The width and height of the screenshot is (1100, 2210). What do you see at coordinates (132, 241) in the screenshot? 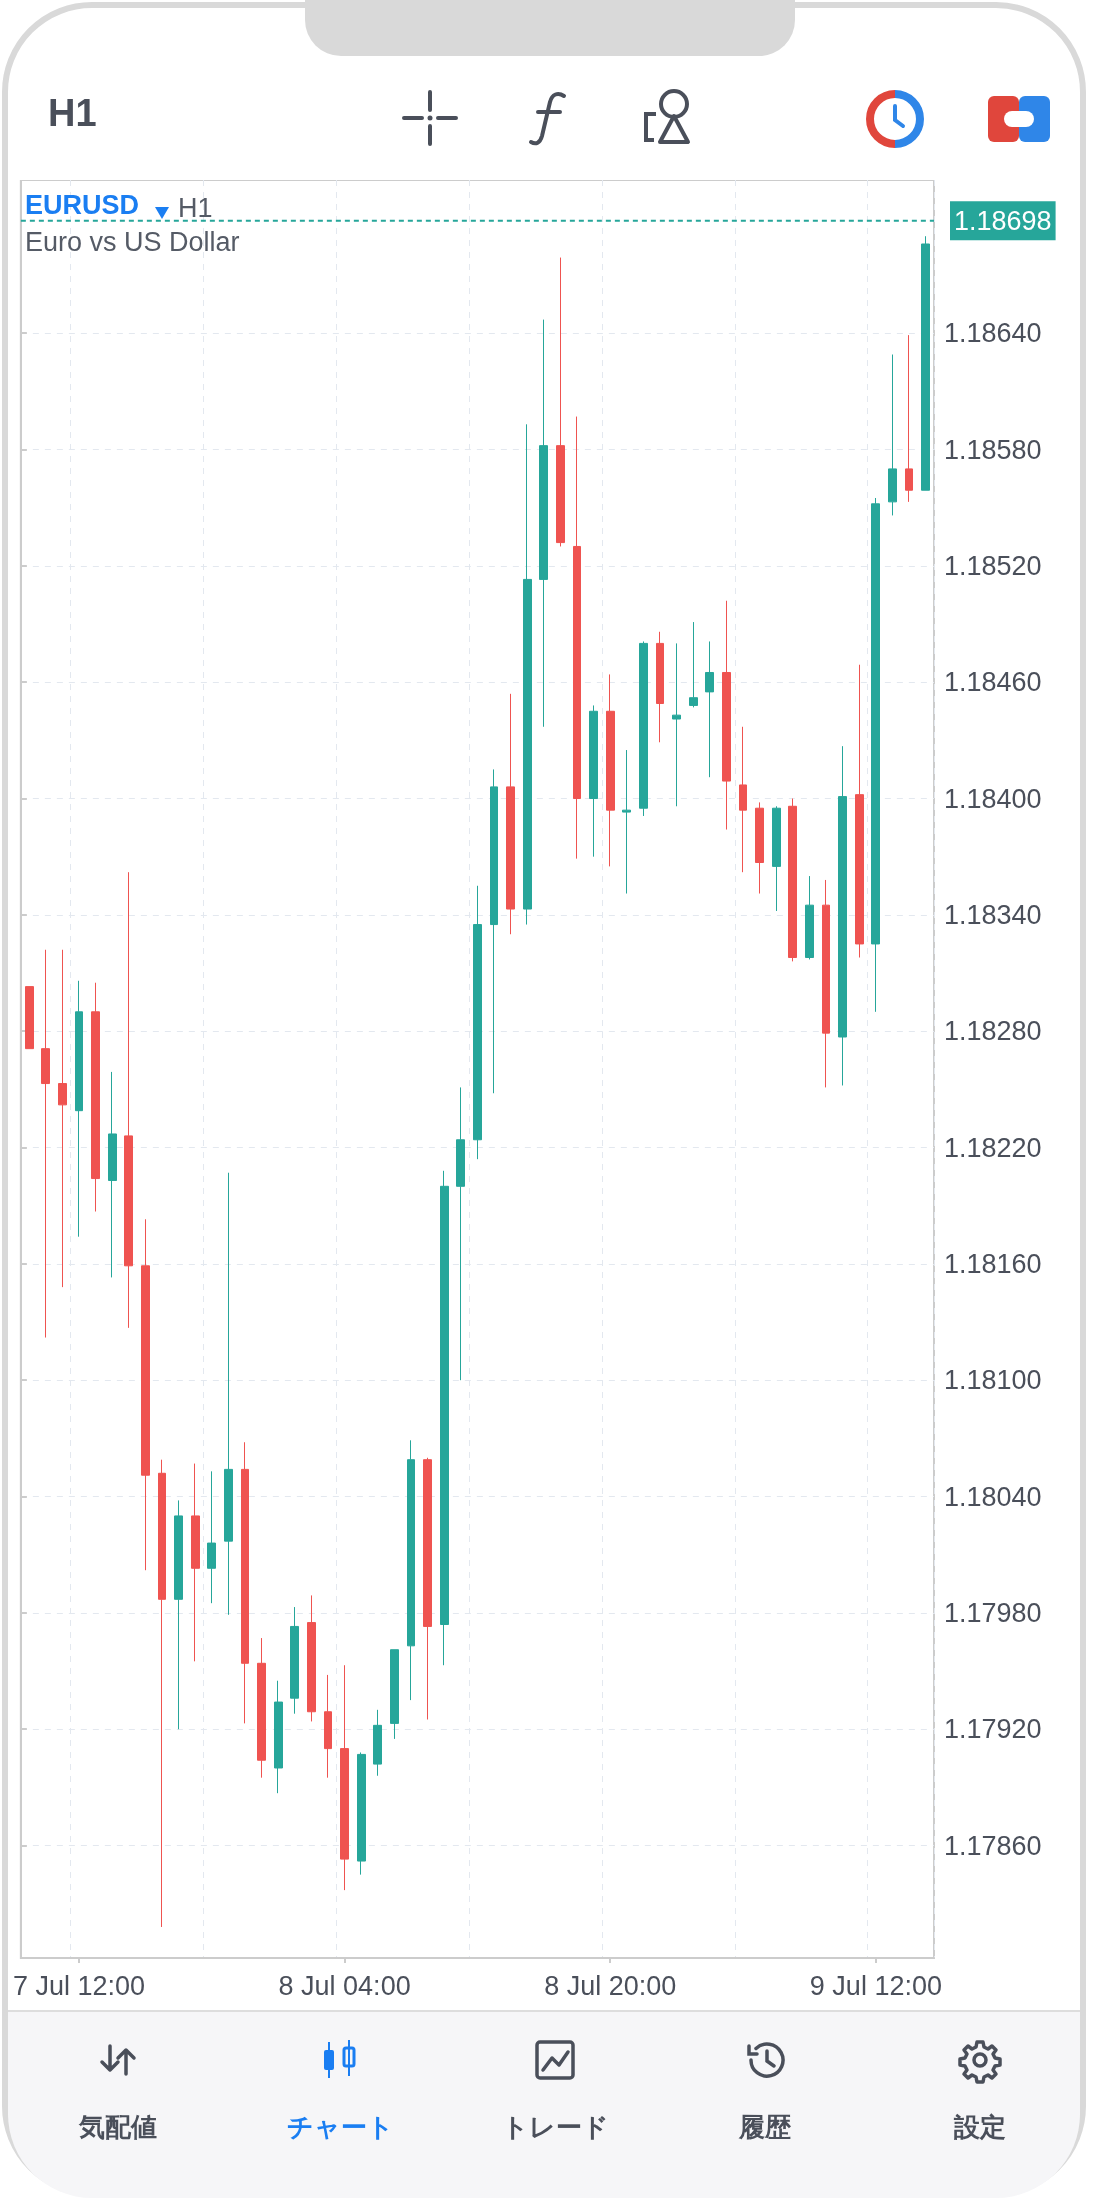
I see `text: Euro vs US Dollar` at bounding box center [132, 241].